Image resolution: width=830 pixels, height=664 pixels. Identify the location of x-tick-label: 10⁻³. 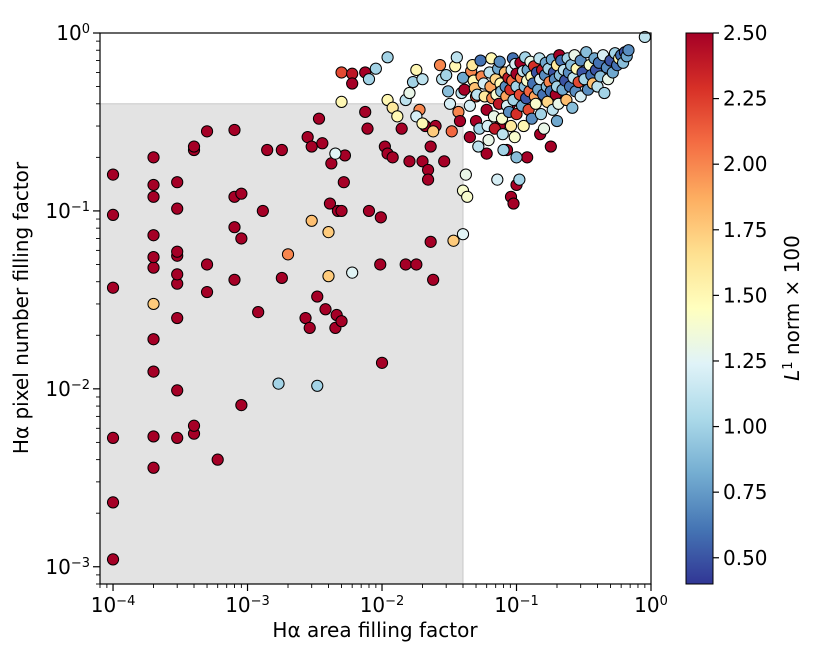
(247, 605).